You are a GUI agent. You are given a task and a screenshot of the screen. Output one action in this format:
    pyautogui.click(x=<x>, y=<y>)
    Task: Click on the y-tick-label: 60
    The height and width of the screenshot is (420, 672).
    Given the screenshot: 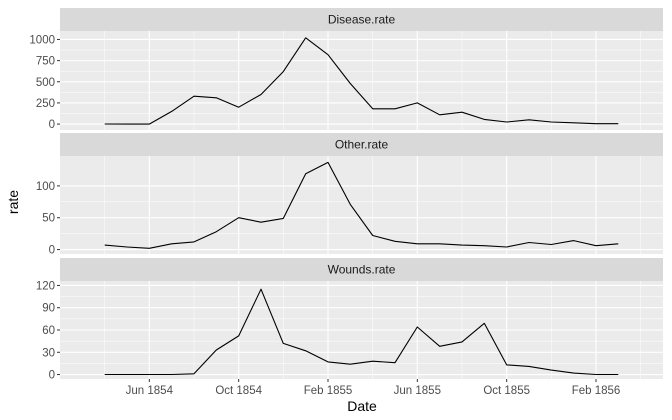 What is the action you would take?
    pyautogui.click(x=48, y=331)
    